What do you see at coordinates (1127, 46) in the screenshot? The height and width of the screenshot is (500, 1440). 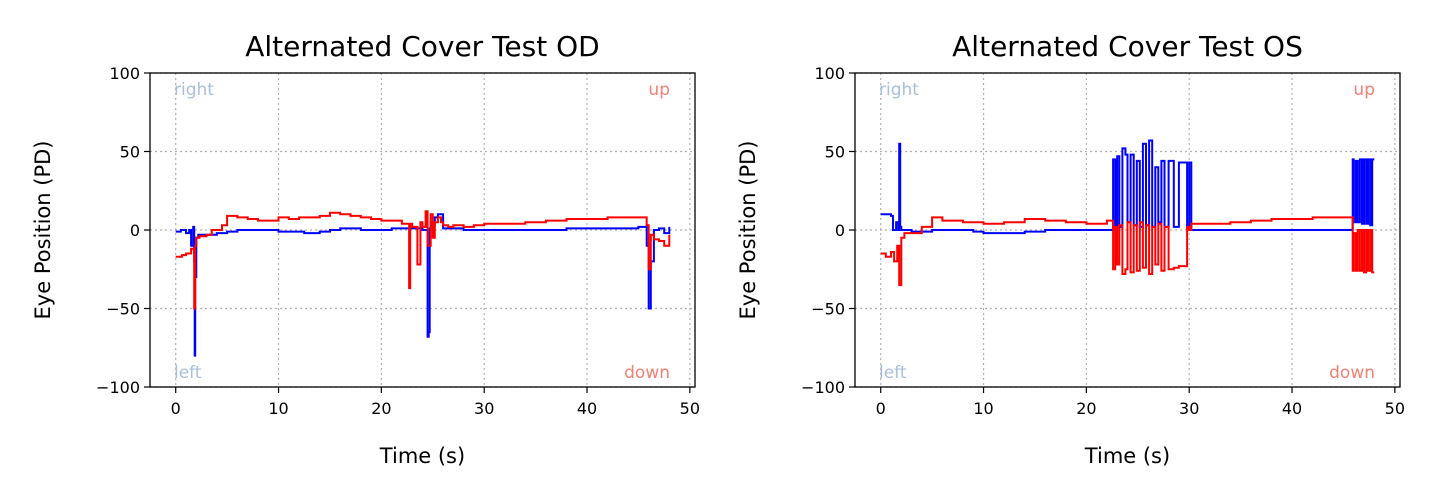 I see `chart-title: Alternated Cover Test OS` at bounding box center [1127, 46].